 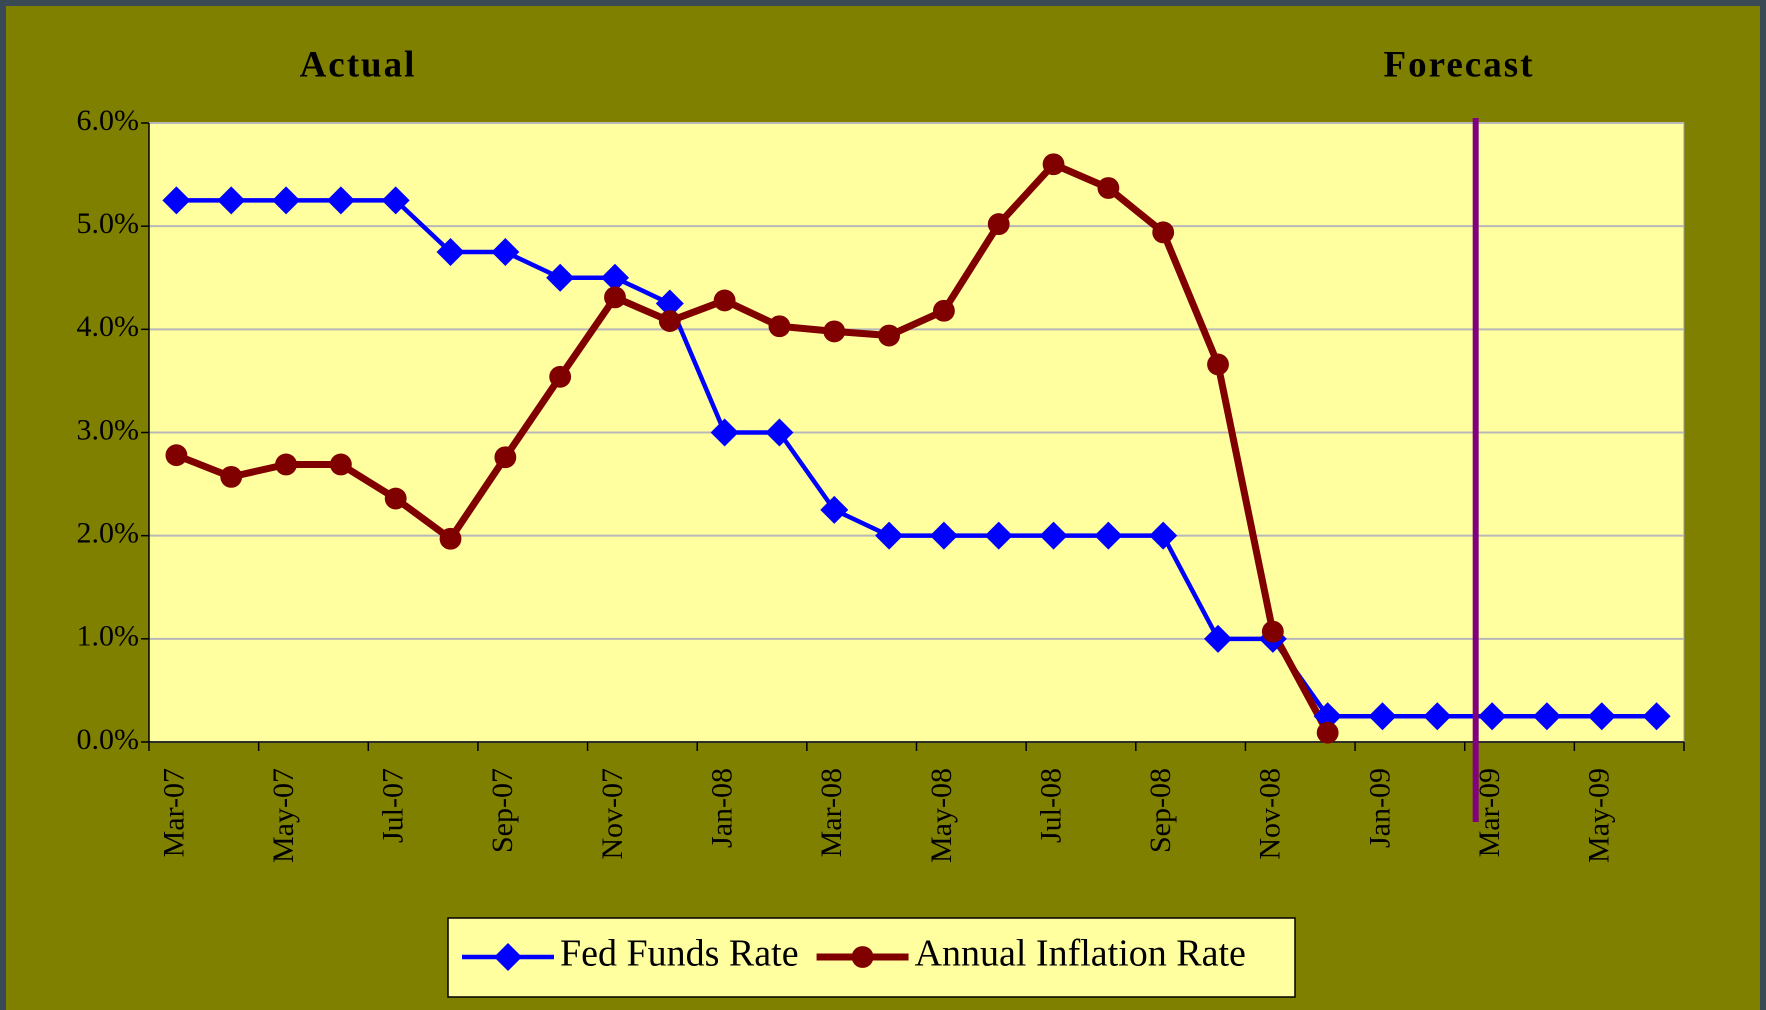 I want to click on legend-label: Annual Inflation Rate, so click(x=1080, y=954).